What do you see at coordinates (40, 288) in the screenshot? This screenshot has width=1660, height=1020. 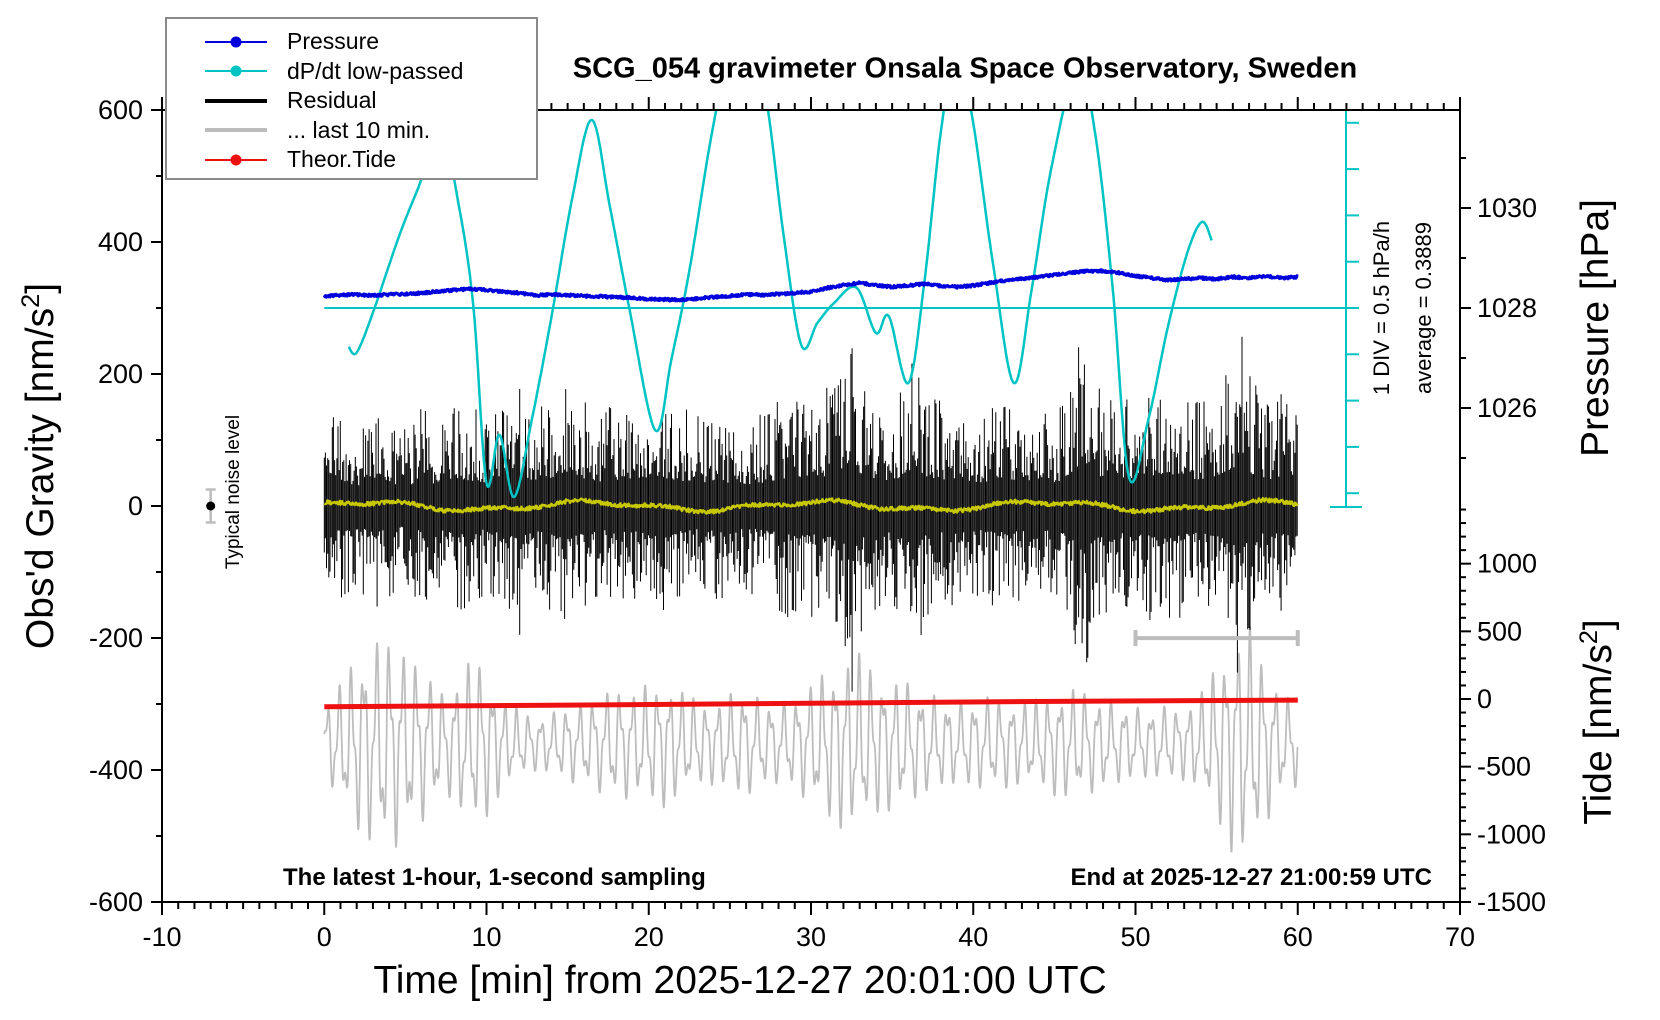 I see `gravity-axis-label-close: ]` at bounding box center [40, 288].